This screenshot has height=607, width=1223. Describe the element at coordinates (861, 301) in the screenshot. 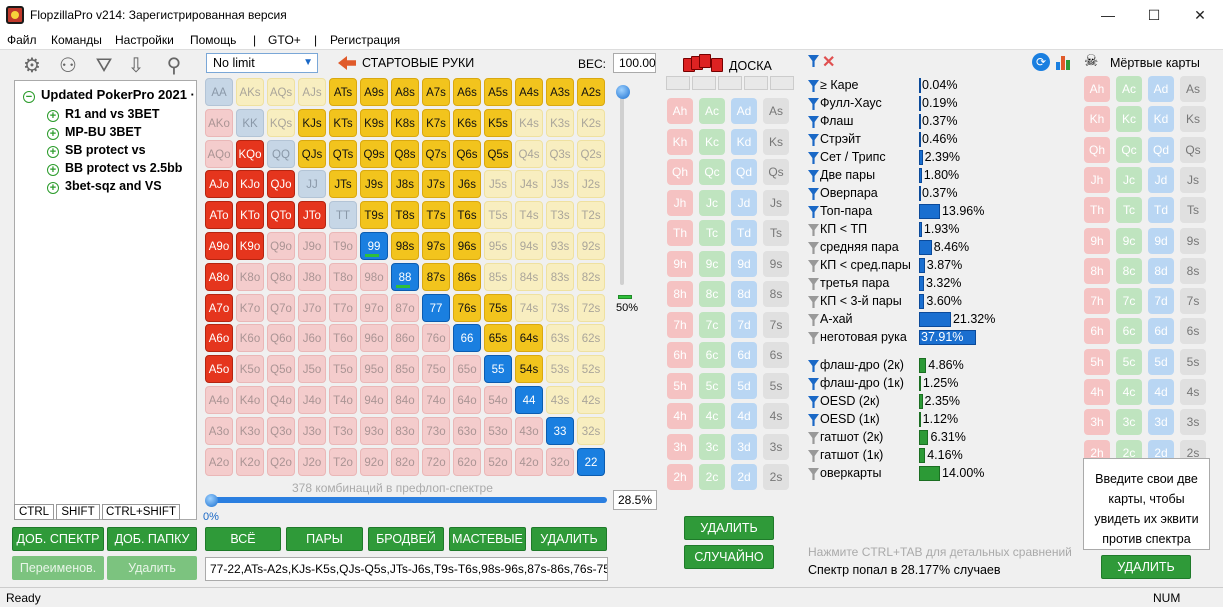

I see `stat-label: КП < 3-й пары` at that location.